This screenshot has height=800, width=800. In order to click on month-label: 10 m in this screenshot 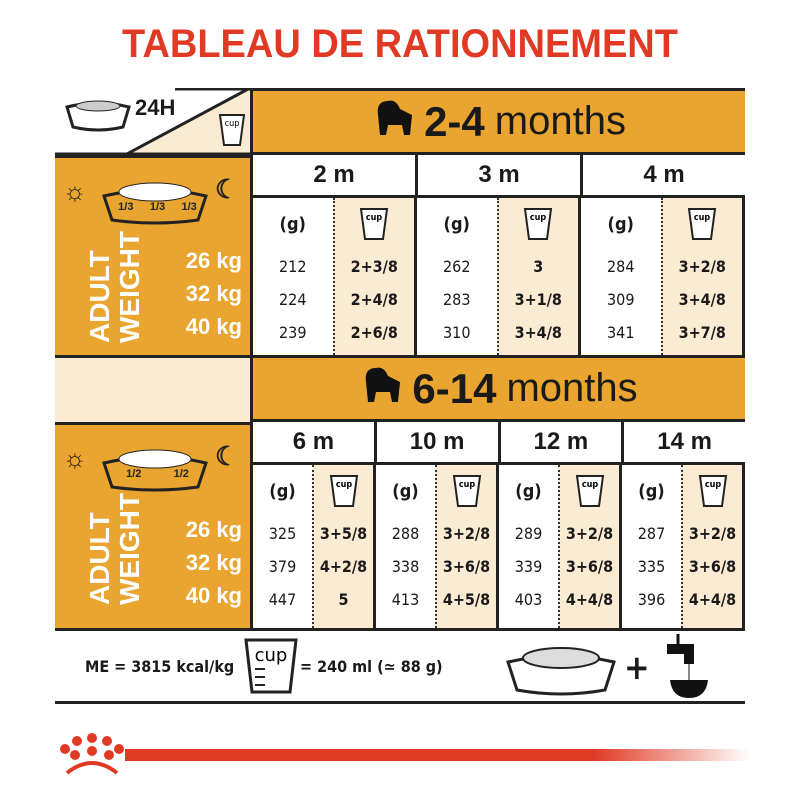, I will do `click(435, 442)`.